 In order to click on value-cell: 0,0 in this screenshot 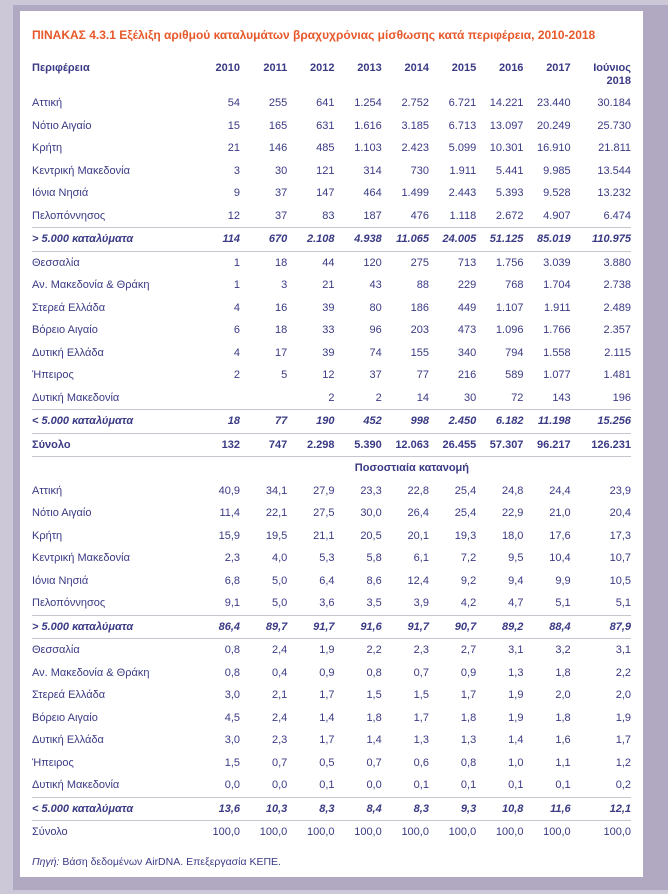, I will do `click(279, 785)`.